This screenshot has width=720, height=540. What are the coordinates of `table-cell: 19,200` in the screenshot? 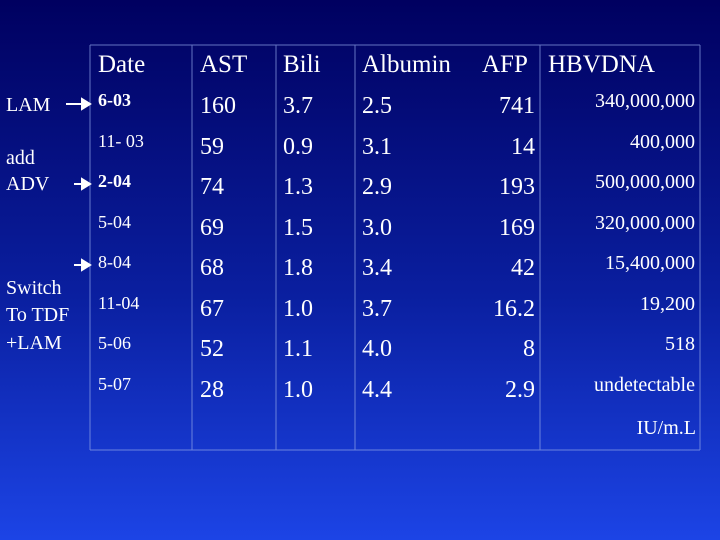 It's located at (667, 303).